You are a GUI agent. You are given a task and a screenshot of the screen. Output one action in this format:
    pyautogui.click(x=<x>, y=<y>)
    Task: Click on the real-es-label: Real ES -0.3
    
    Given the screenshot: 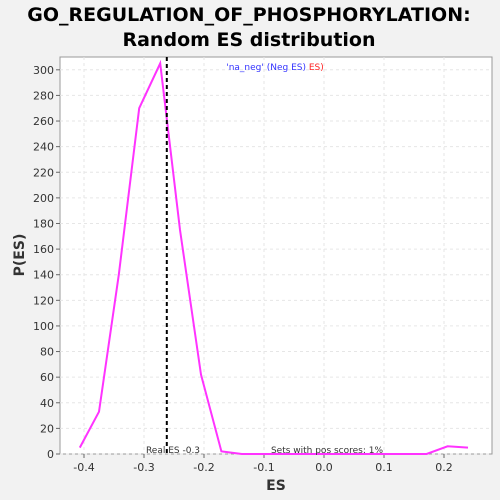 What is the action you would take?
    pyautogui.click(x=173, y=451)
    